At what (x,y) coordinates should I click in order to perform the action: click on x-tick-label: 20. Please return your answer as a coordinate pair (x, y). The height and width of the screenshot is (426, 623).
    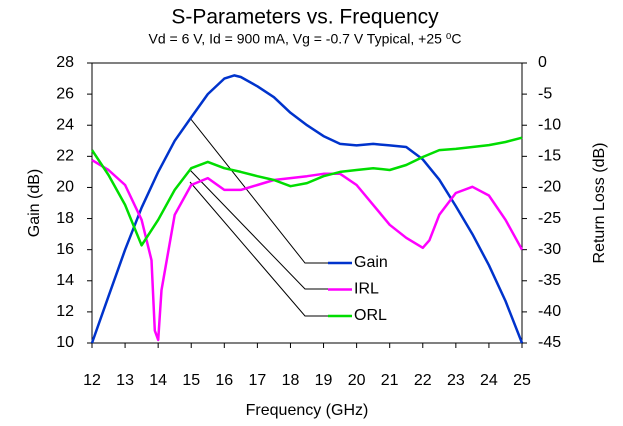
    Looking at the image, I should click on (357, 380).